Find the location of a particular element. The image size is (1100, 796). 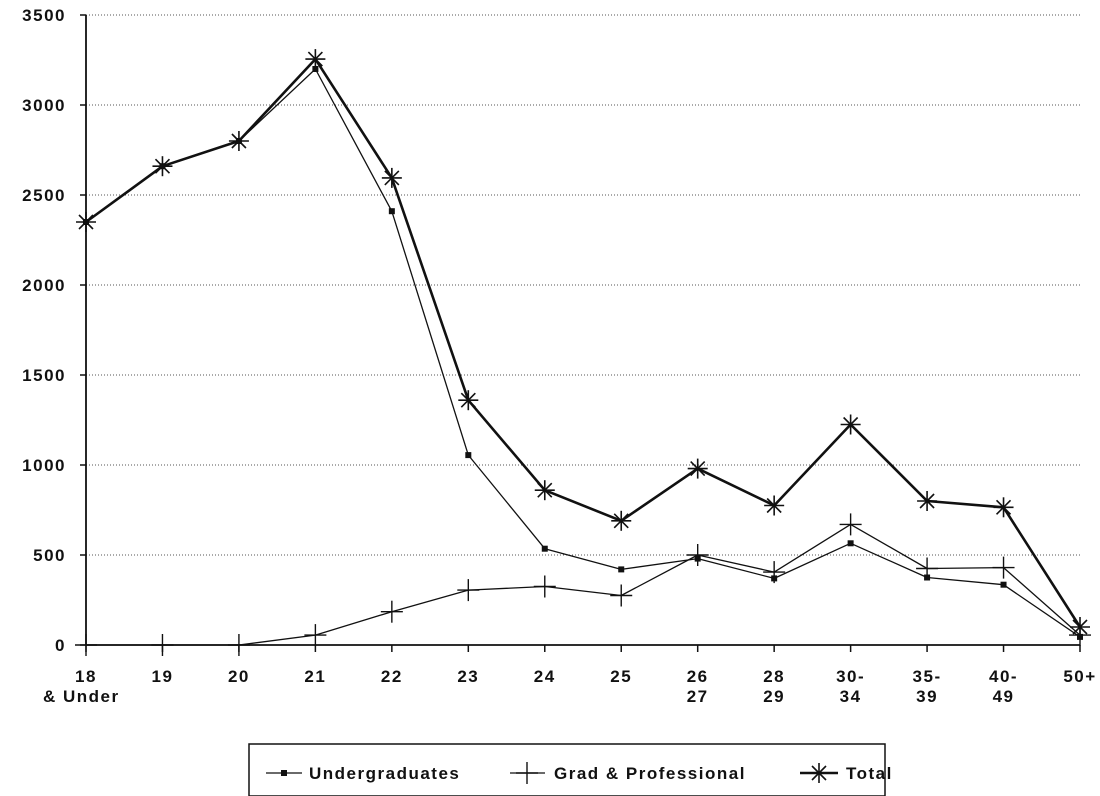

y-tick-label-2500: 2500 is located at coordinates (44, 195).